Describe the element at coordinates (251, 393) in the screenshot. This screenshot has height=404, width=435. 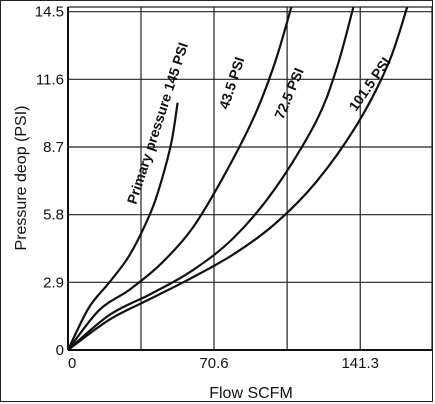
I see `x-axis-title: Flow SCFM` at that location.